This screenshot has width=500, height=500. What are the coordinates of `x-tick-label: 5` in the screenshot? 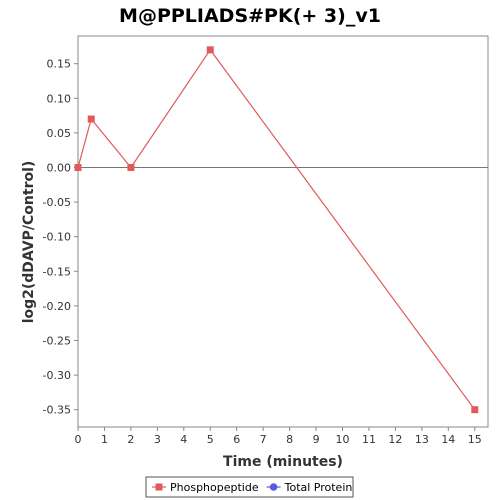 It's located at (210, 439).